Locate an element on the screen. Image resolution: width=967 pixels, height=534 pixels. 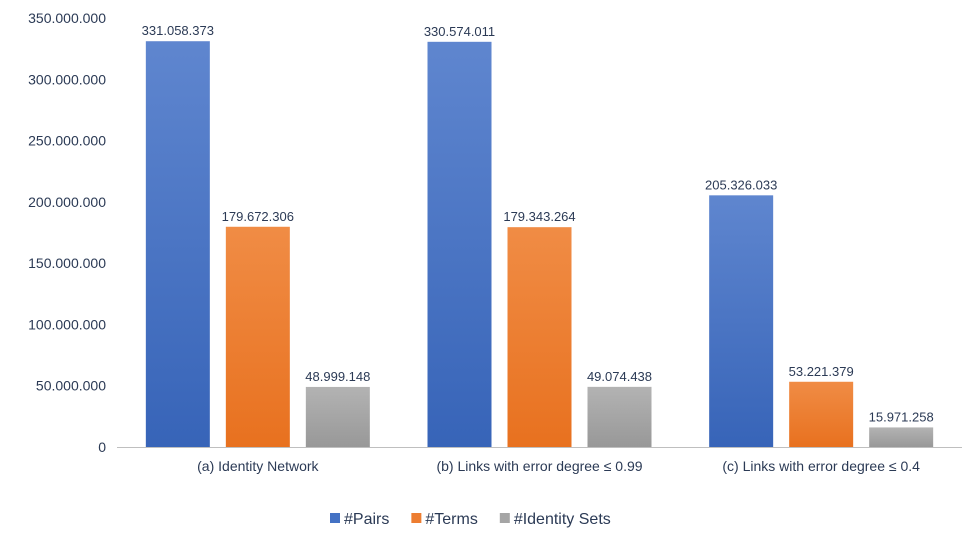
data-label-pairs: 330.574.011 is located at coordinates (459, 31).